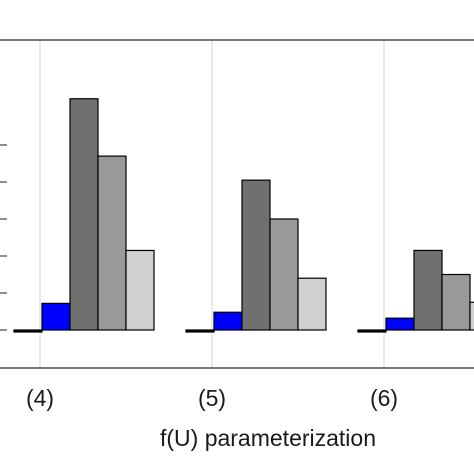  I want to click on x-tick-labels: (4) (5) (6), so click(212, 398).